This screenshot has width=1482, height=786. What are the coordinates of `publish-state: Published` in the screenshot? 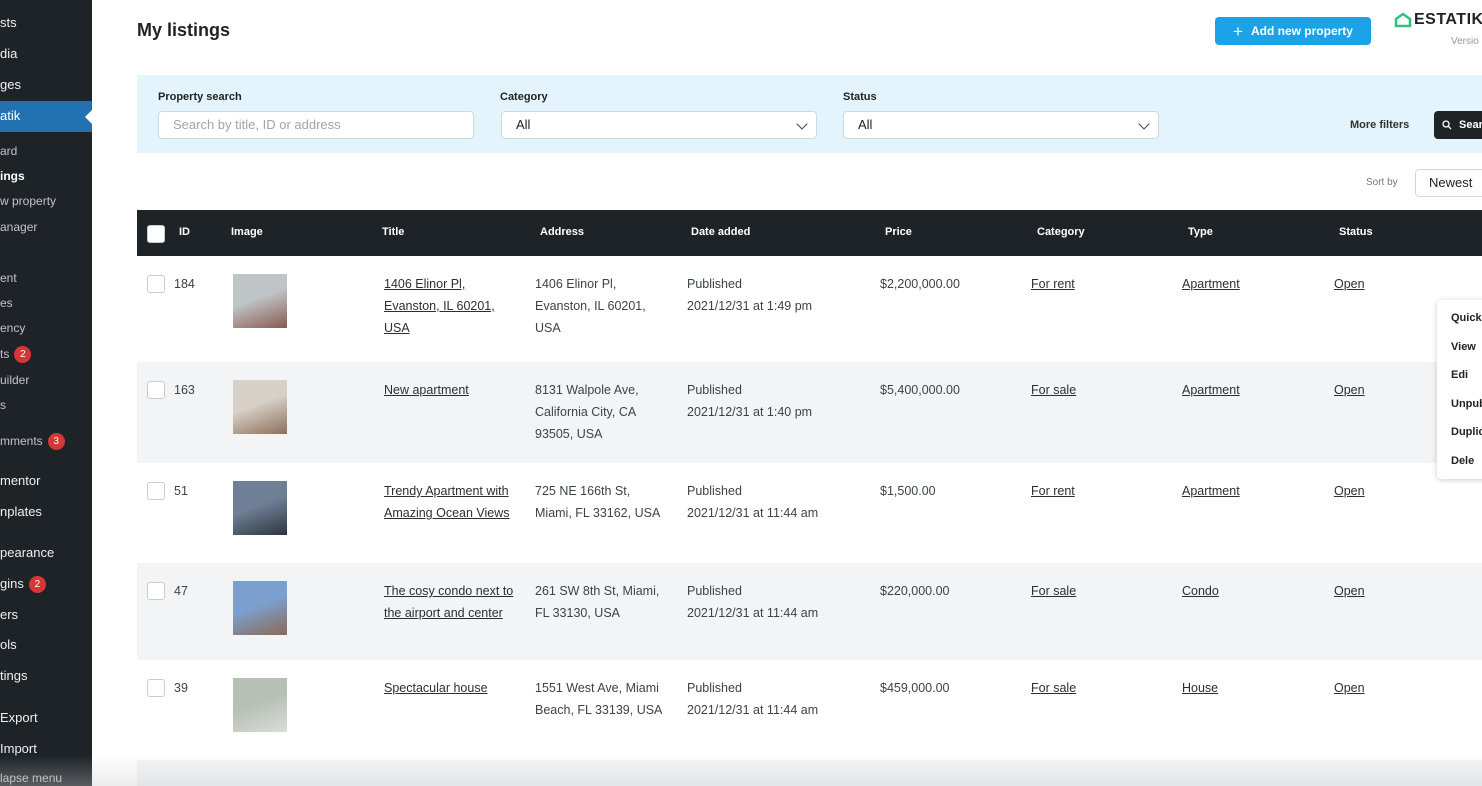 It's located at (714, 688).